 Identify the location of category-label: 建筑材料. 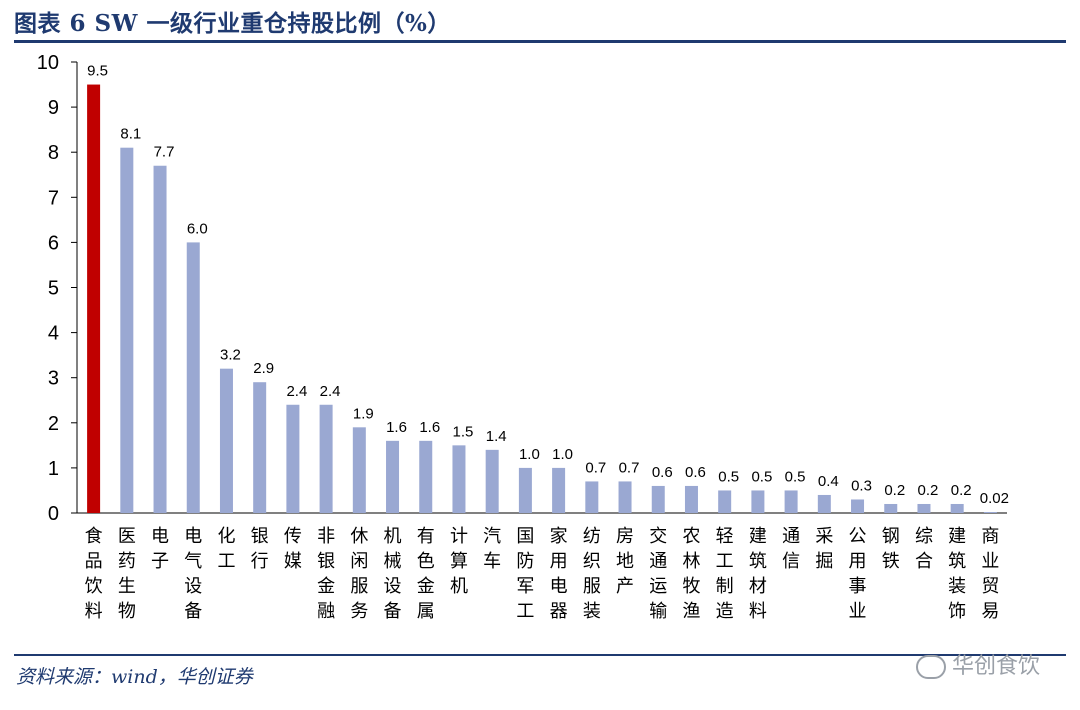
(758, 574).